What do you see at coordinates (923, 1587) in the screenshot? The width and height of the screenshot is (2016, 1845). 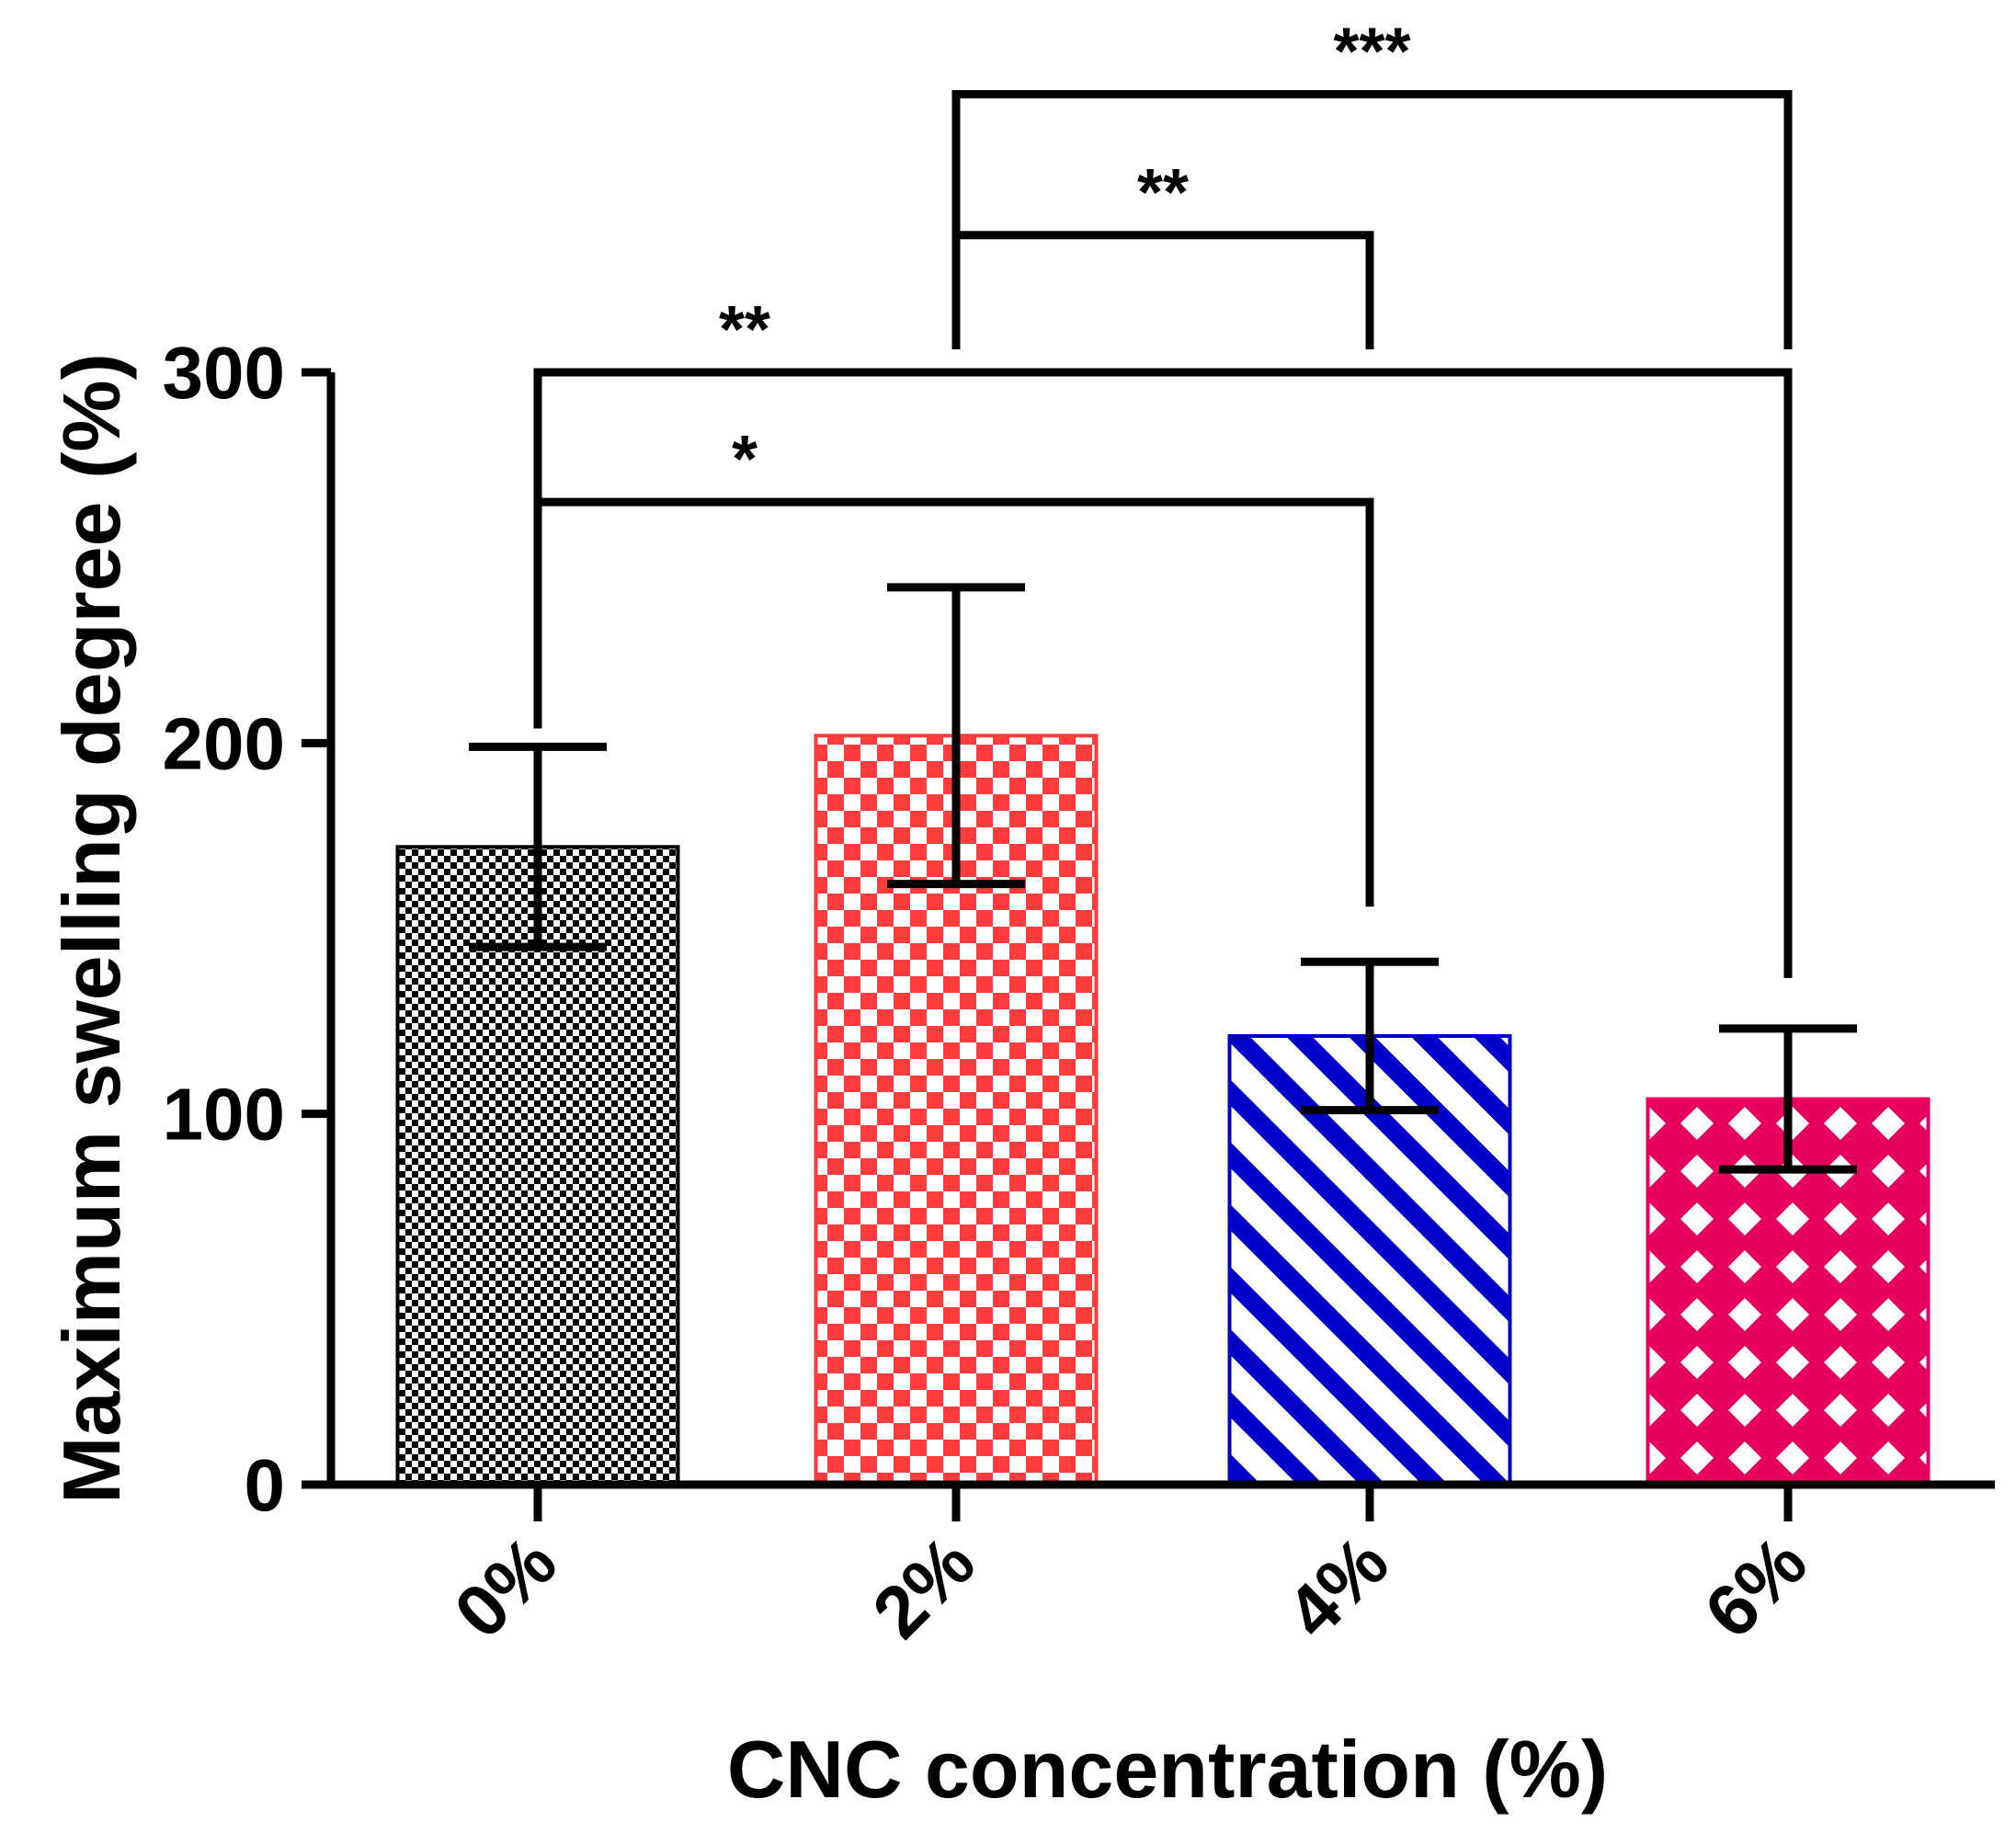 I see `x-tick-label-1: 2%` at bounding box center [923, 1587].